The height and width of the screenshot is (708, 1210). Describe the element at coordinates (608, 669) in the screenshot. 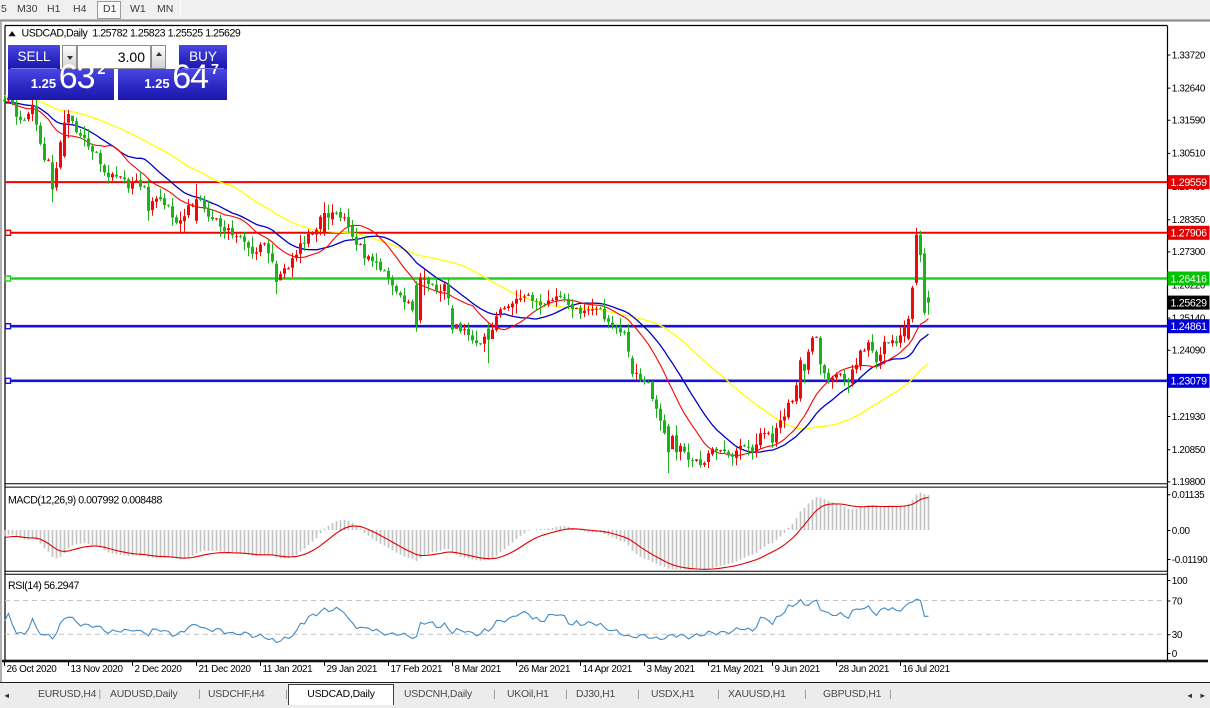

I see `svg-text: 14 Apr 2021` at that location.